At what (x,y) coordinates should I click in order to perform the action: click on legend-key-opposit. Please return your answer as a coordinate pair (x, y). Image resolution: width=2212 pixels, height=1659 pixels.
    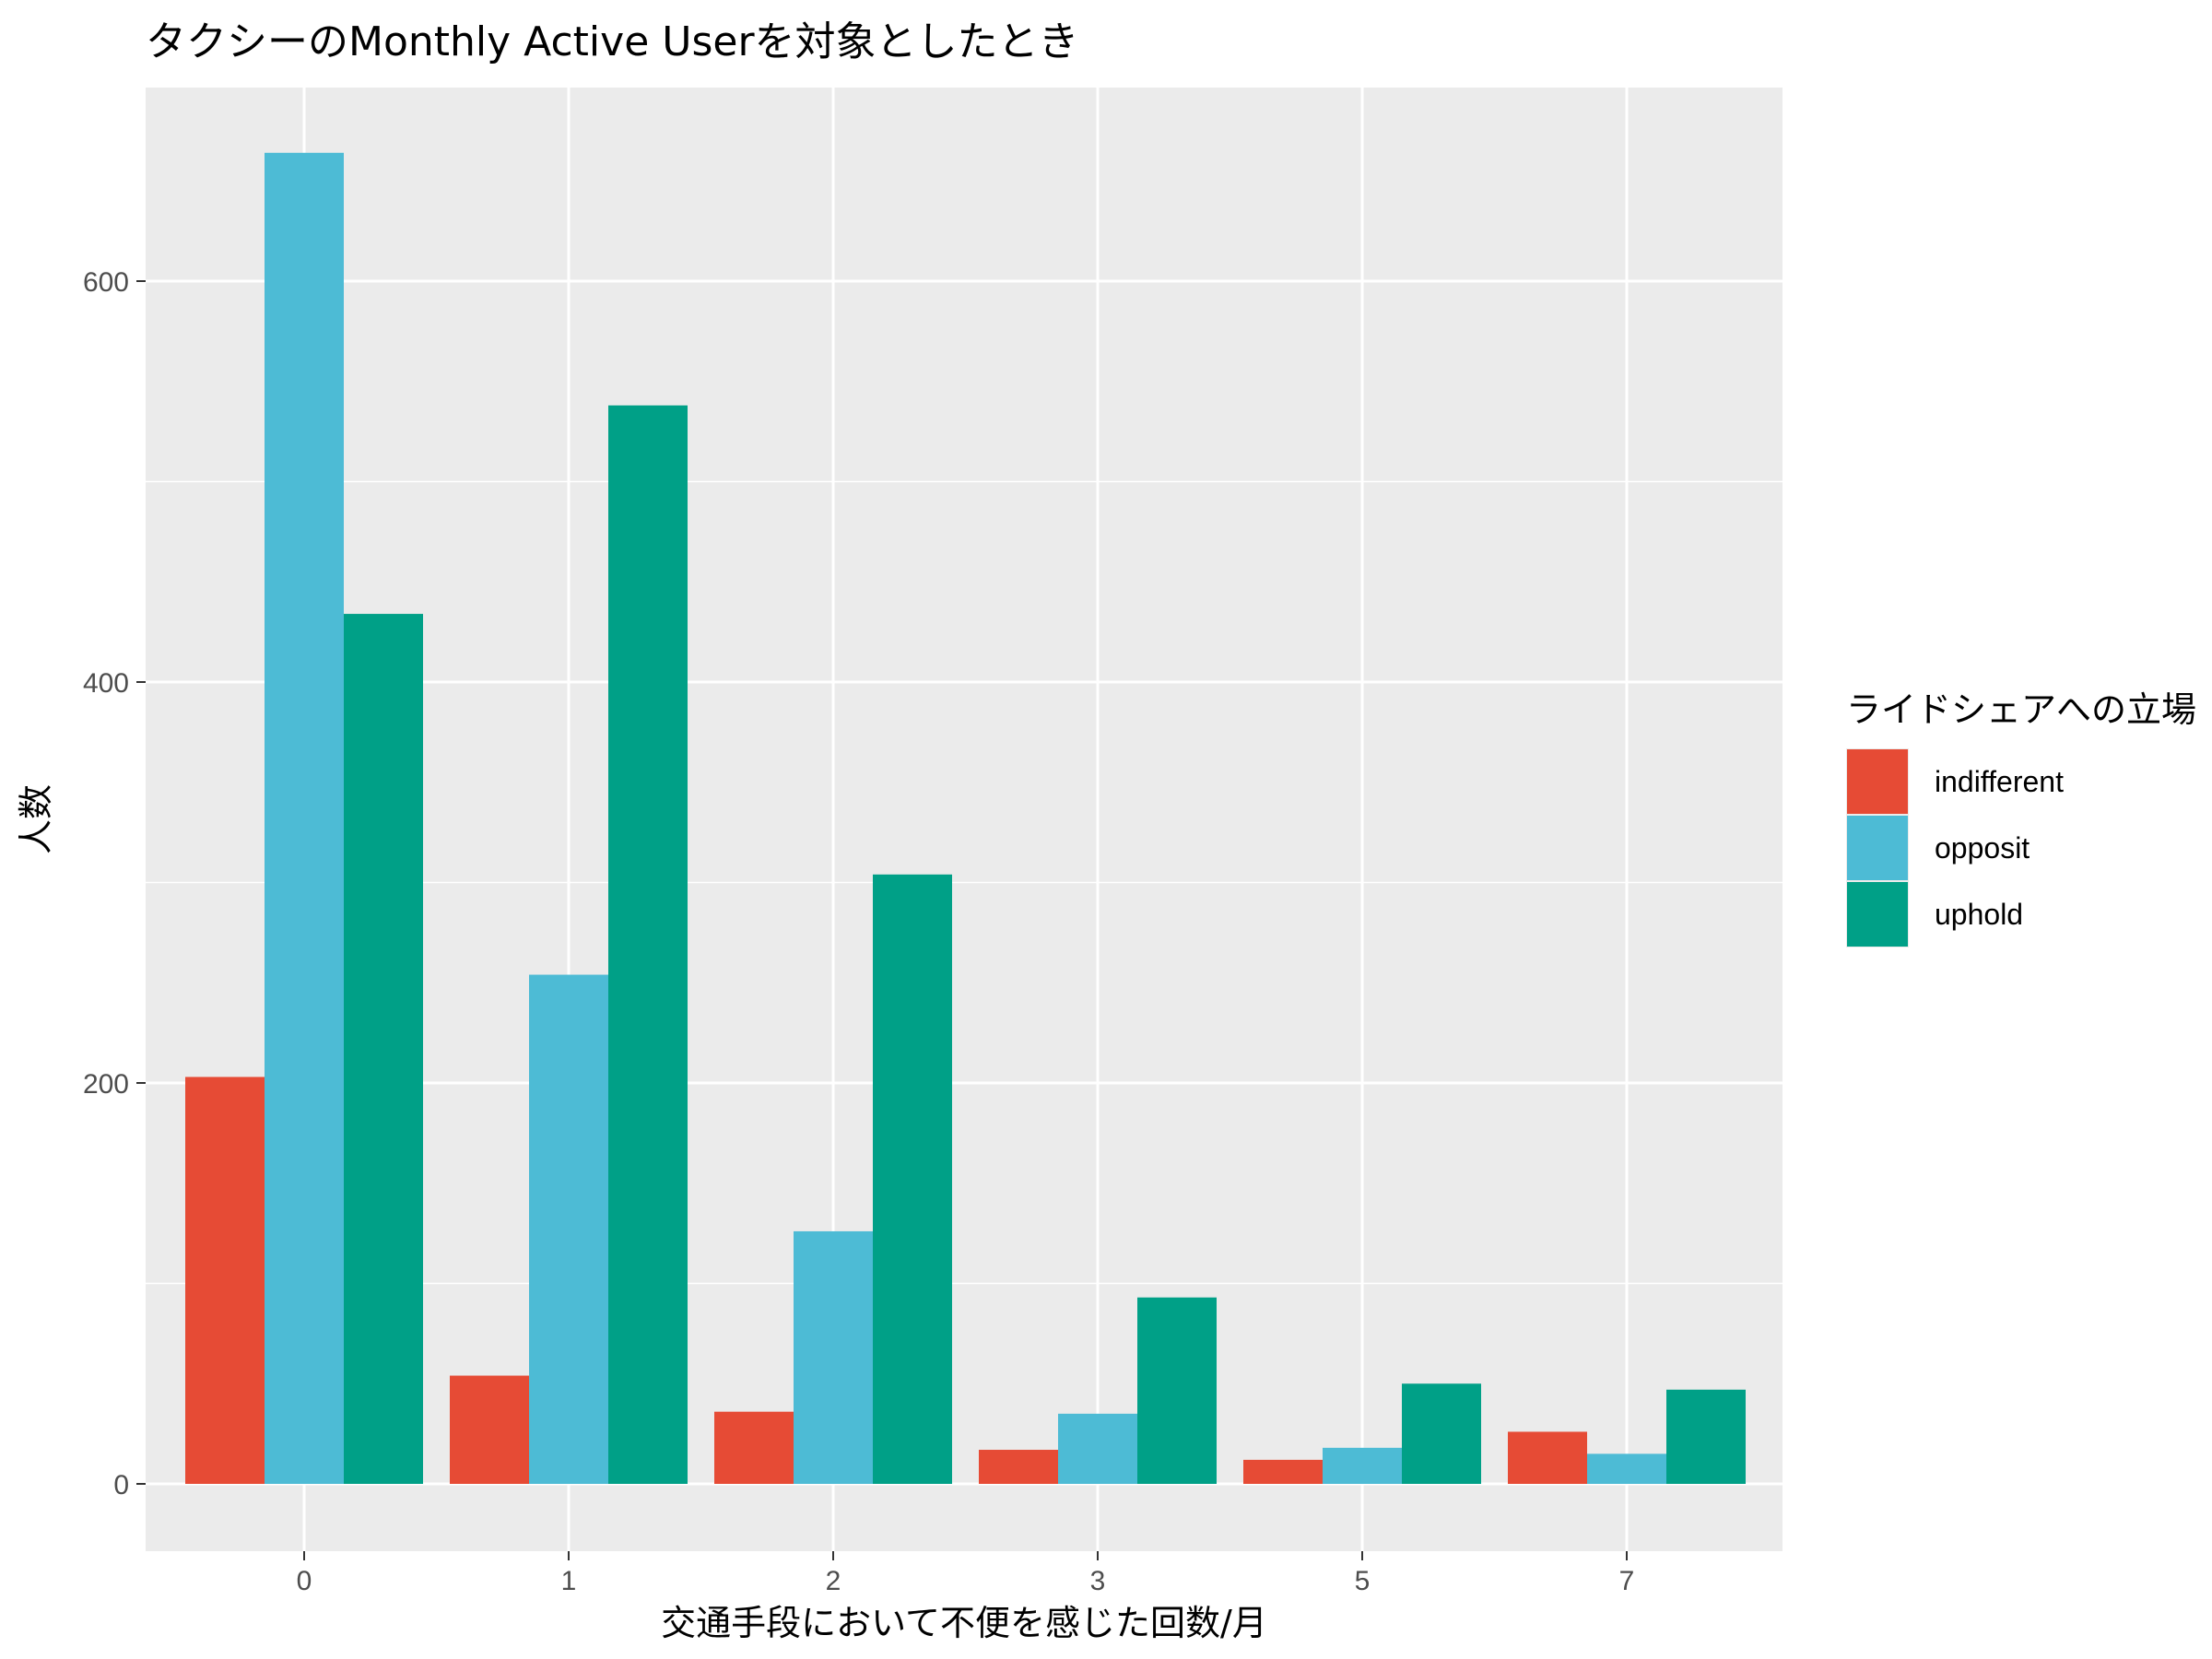
    Looking at the image, I should click on (1877, 848).